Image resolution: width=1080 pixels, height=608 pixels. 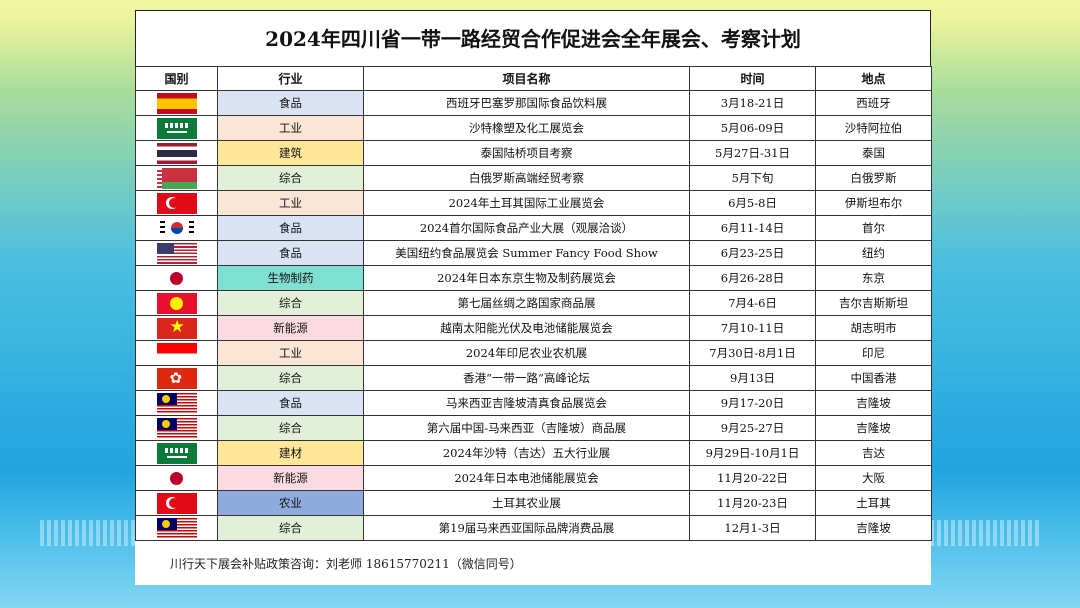 I want to click on project-cell: 西班牙巴塞罗那国际食品饮料展, so click(x=526, y=103).